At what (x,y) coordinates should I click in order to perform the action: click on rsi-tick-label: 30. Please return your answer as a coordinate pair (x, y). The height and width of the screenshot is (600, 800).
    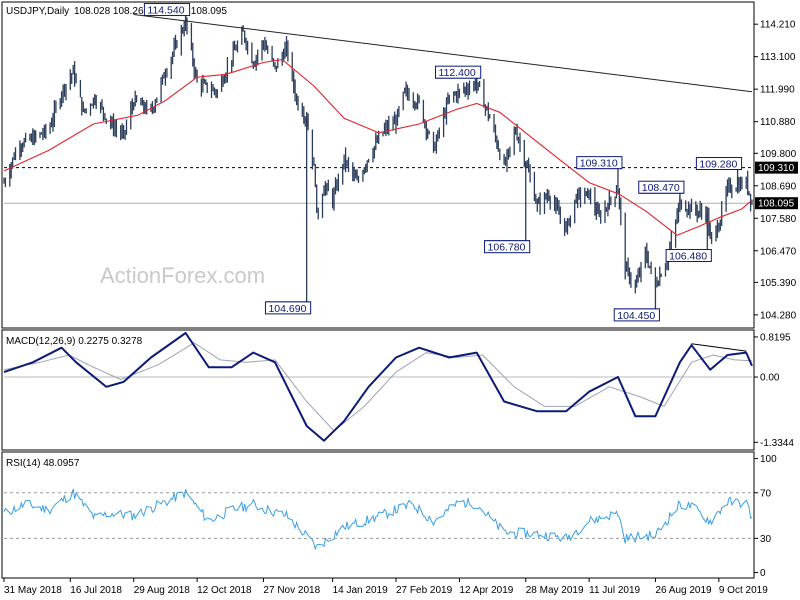
    Looking at the image, I should click on (766, 539).